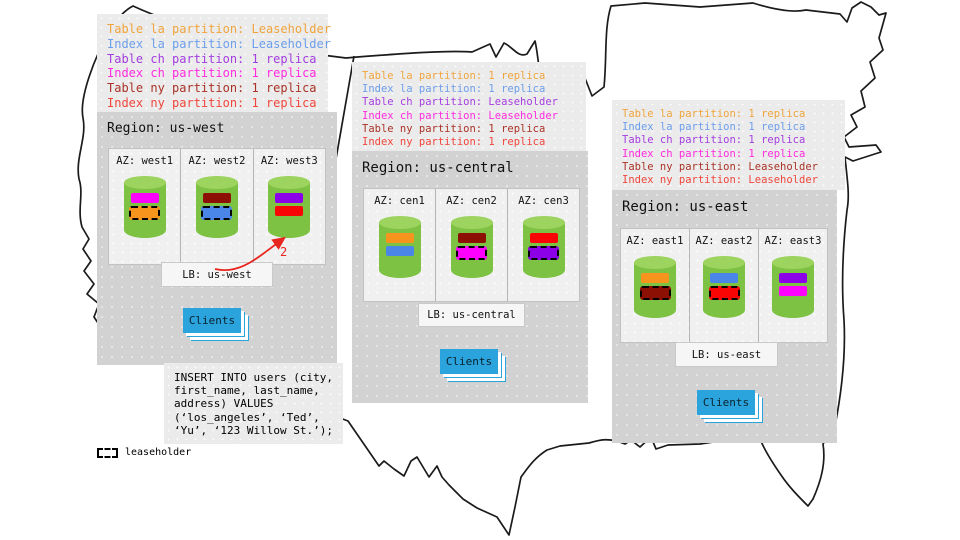 The height and width of the screenshot is (540, 960). I want to click on az-label: AZ: cen2, so click(471, 201).